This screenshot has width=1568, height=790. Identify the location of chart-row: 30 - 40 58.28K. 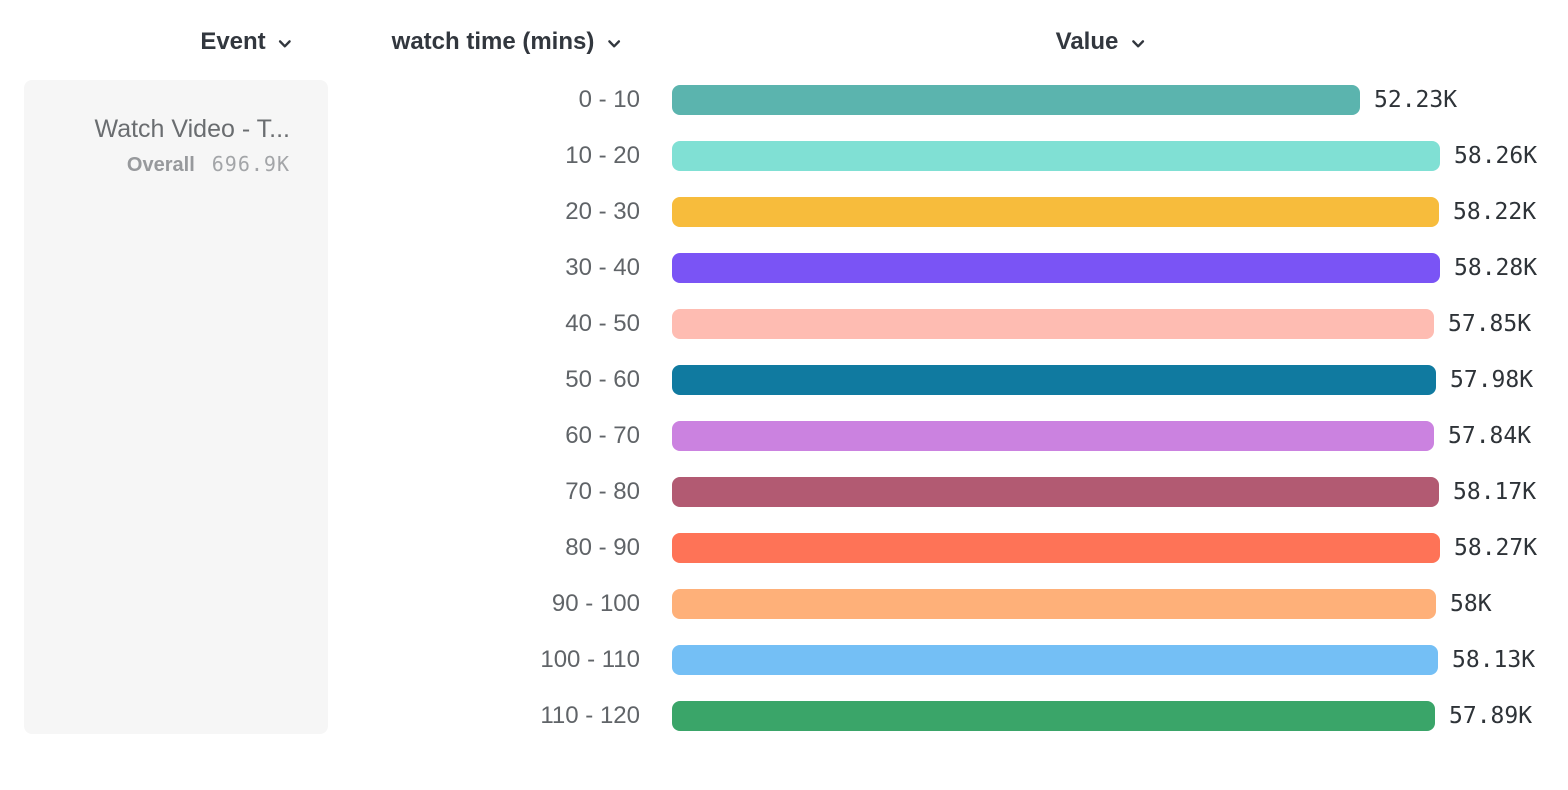
(784, 268).